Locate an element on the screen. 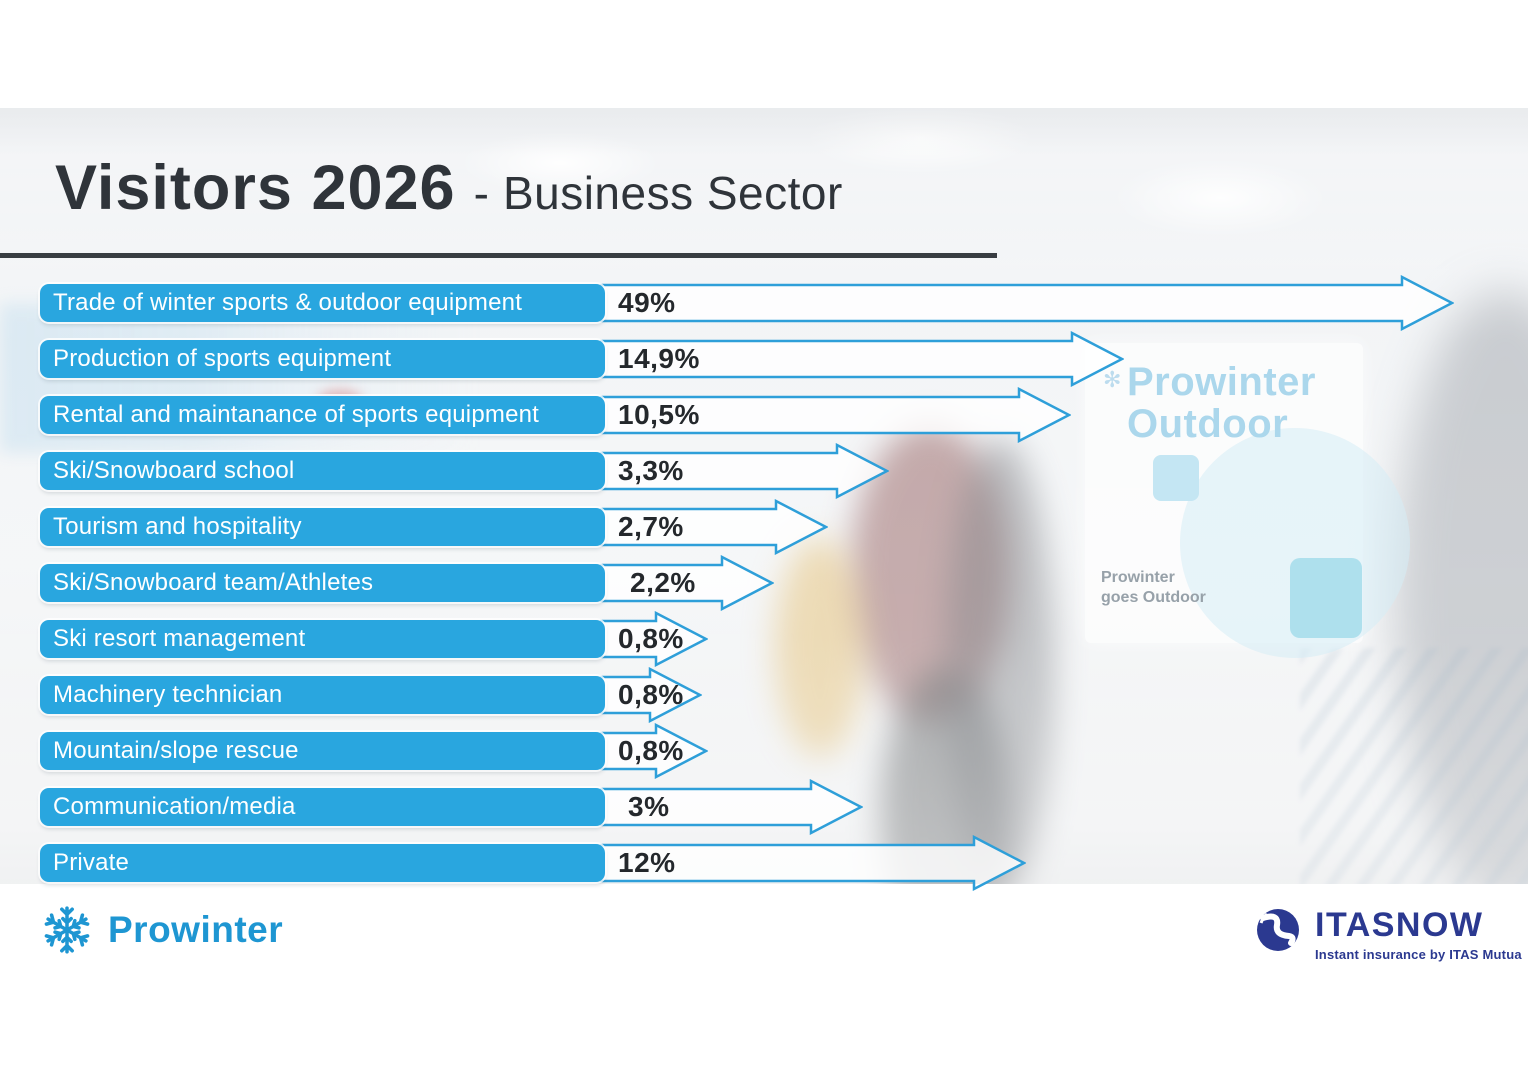 The image size is (1528, 1080). value-label: 2,7% is located at coordinates (651, 526).